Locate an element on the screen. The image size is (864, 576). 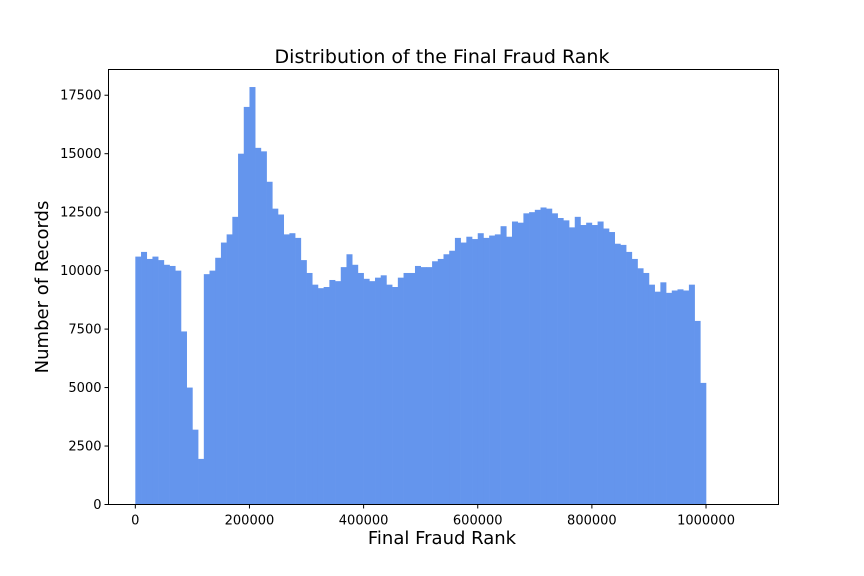
y-tick-label: 5000 is located at coordinates (84, 388).